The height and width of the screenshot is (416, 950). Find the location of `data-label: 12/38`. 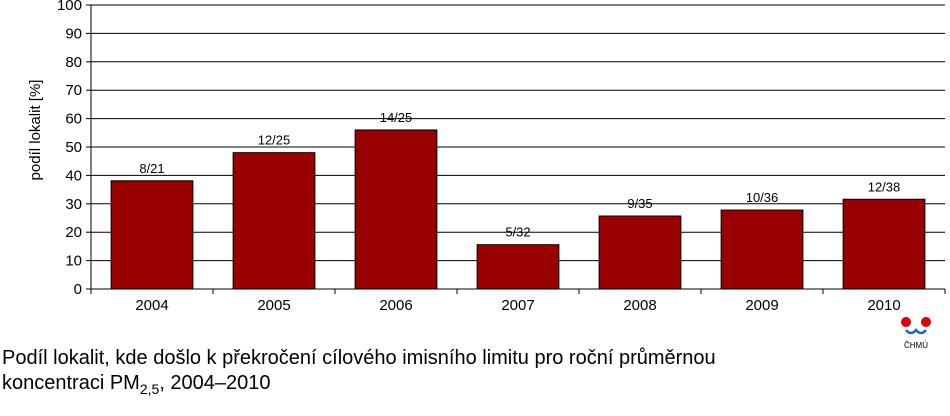

data-label: 12/38 is located at coordinates (884, 186).